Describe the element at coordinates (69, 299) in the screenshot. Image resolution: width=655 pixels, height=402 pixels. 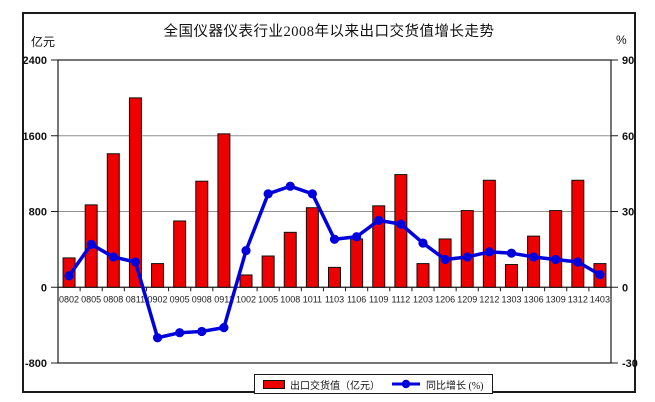
I see `svg-text: 0802` at that location.